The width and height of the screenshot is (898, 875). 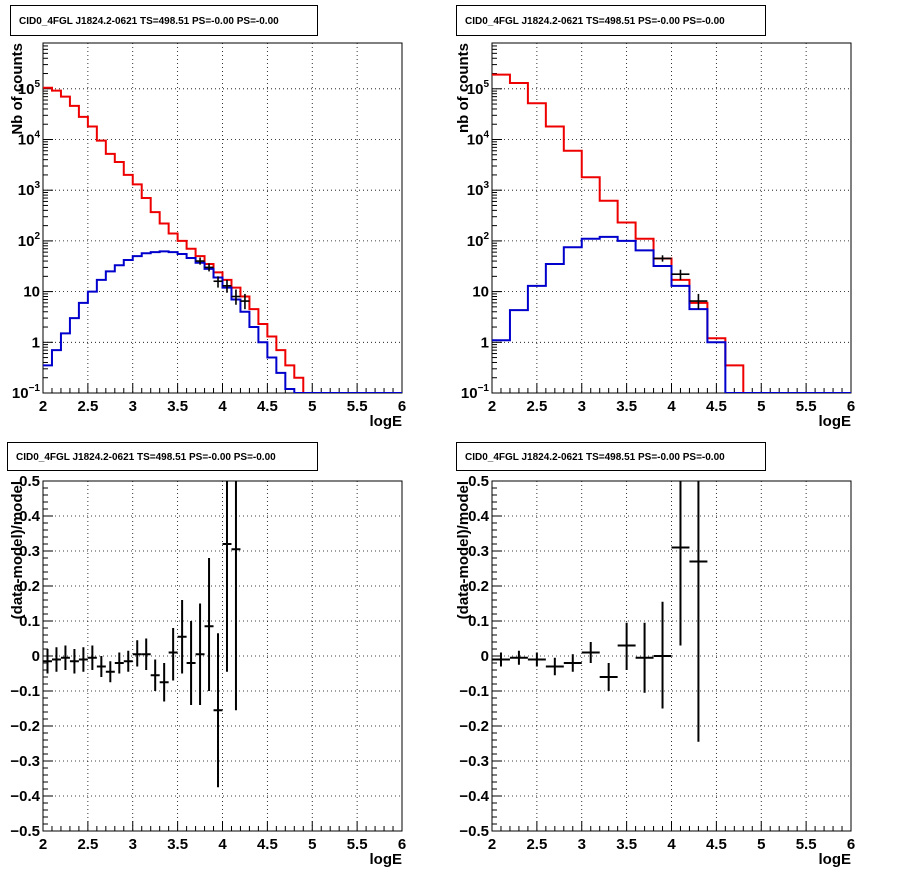 What do you see at coordinates (480, 292) in the screenshot?
I see `y-tick-label: 10` at bounding box center [480, 292].